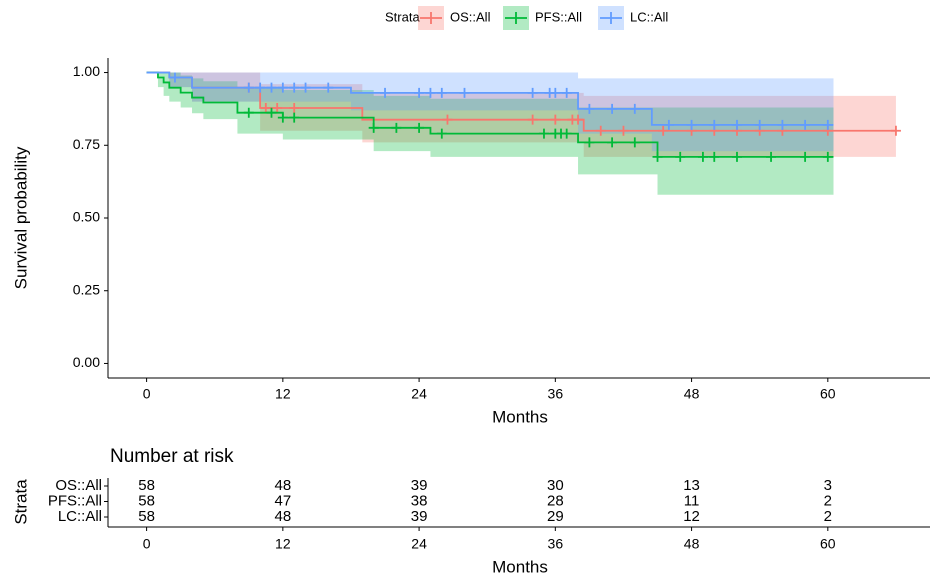  Describe the element at coordinates (147, 544) in the screenshot. I see `risk-x-tick-label: 0` at that location.